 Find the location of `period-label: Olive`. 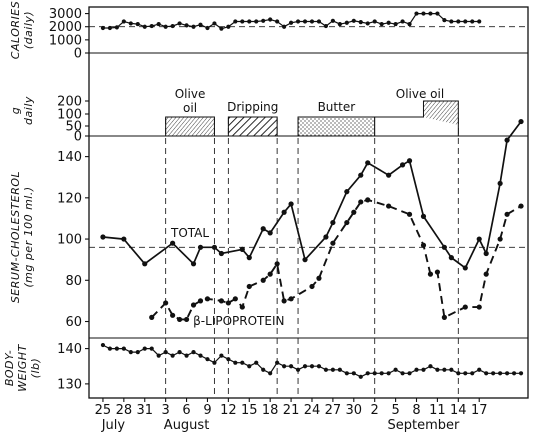

period-label: Olive is located at coordinates (190, 94).